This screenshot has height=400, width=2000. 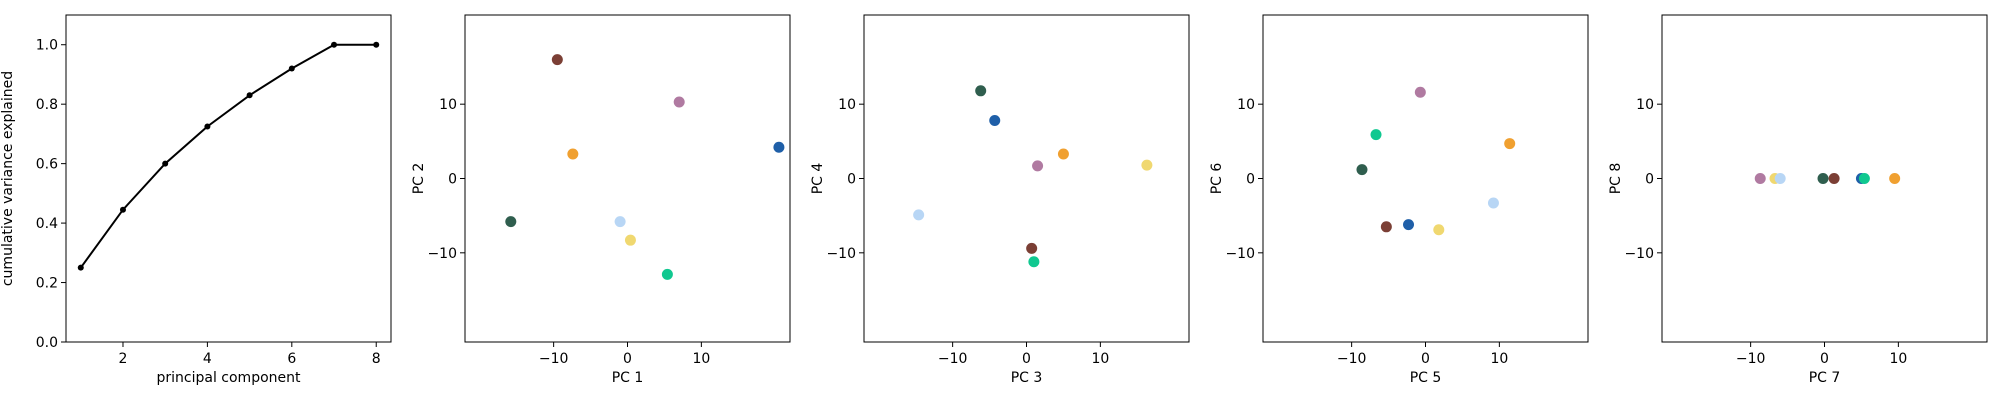 What do you see at coordinates (47, 165) in the screenshot?
I see `y-tick-label: 0.6` at bounding box center [47, 165].